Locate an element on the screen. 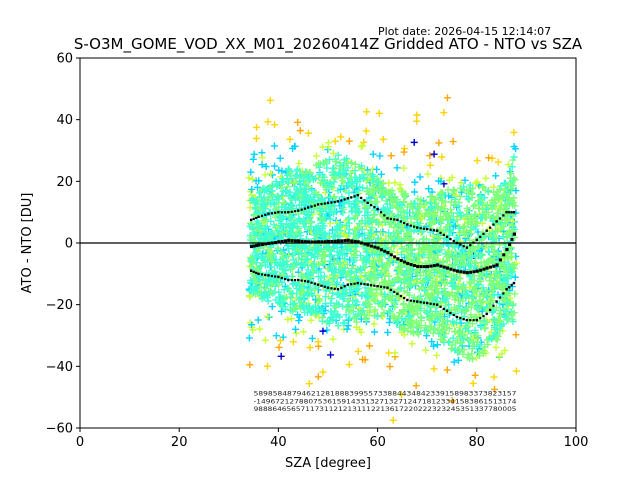 The height and width of the screenshot is (480, 640). y-tick-label: −60 is located at coordinates (59, 429).